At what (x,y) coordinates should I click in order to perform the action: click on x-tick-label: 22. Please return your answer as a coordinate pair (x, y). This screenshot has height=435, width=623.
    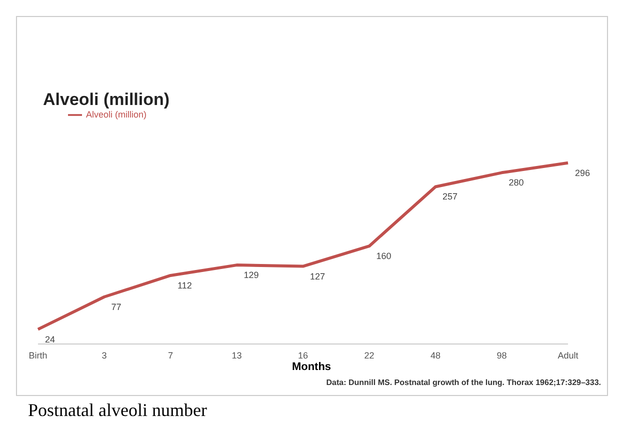
    Looking at the image, I should click on (369, 355).